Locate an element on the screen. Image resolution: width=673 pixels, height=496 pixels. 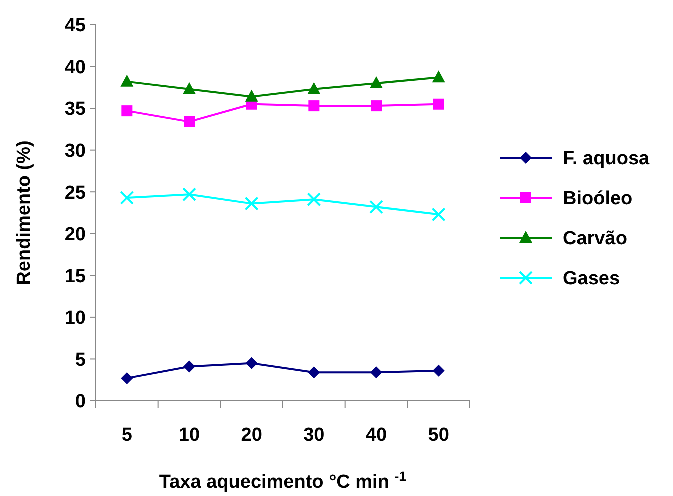
y-tick-label: 25 is located at coordinates (75, 193).